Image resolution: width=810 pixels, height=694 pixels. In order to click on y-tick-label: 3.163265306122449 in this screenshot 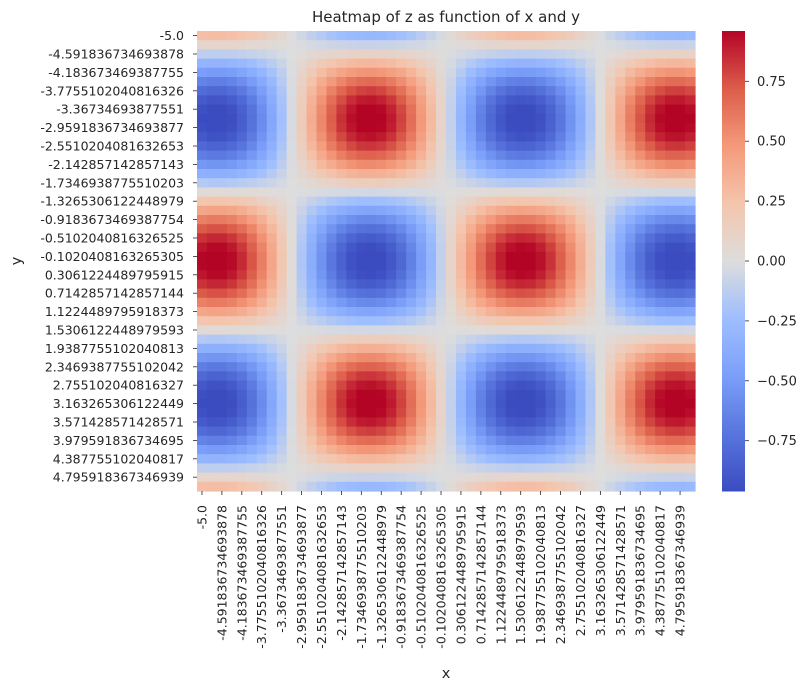, I will do `click(118, 403)`.